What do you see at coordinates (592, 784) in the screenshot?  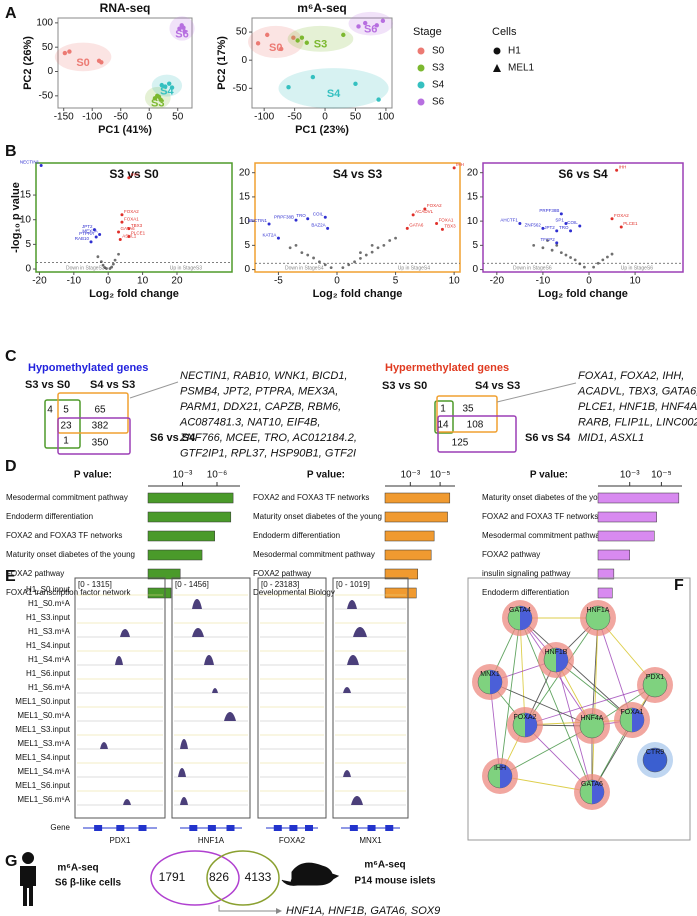 I see `node-label: GATA6` at bounding box center [592, 784].